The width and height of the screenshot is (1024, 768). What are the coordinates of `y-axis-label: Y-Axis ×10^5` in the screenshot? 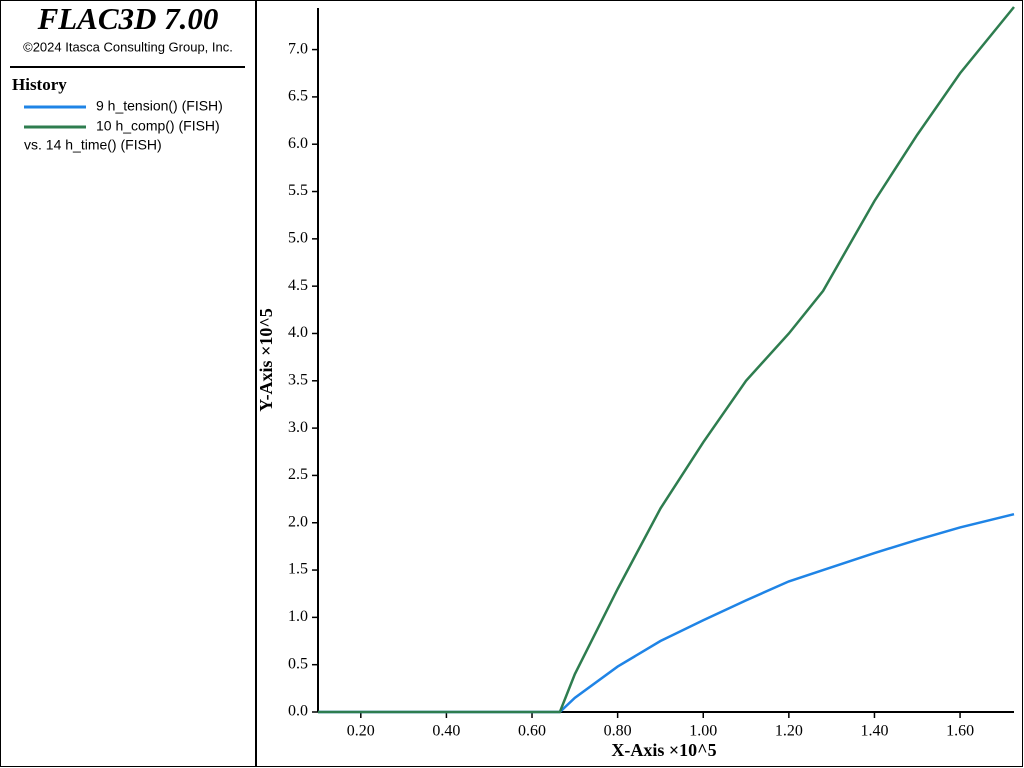 It's located at (266, 360).